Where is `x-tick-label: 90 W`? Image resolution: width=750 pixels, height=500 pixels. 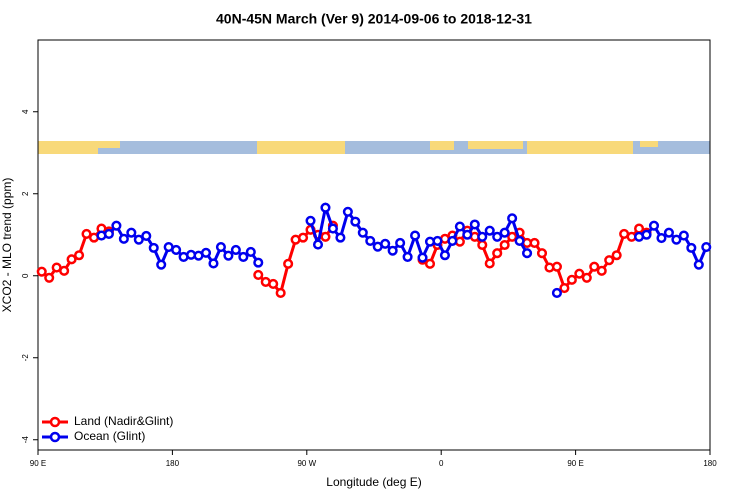
x-tick-label: 90 W is located at coordinates (306, 463).